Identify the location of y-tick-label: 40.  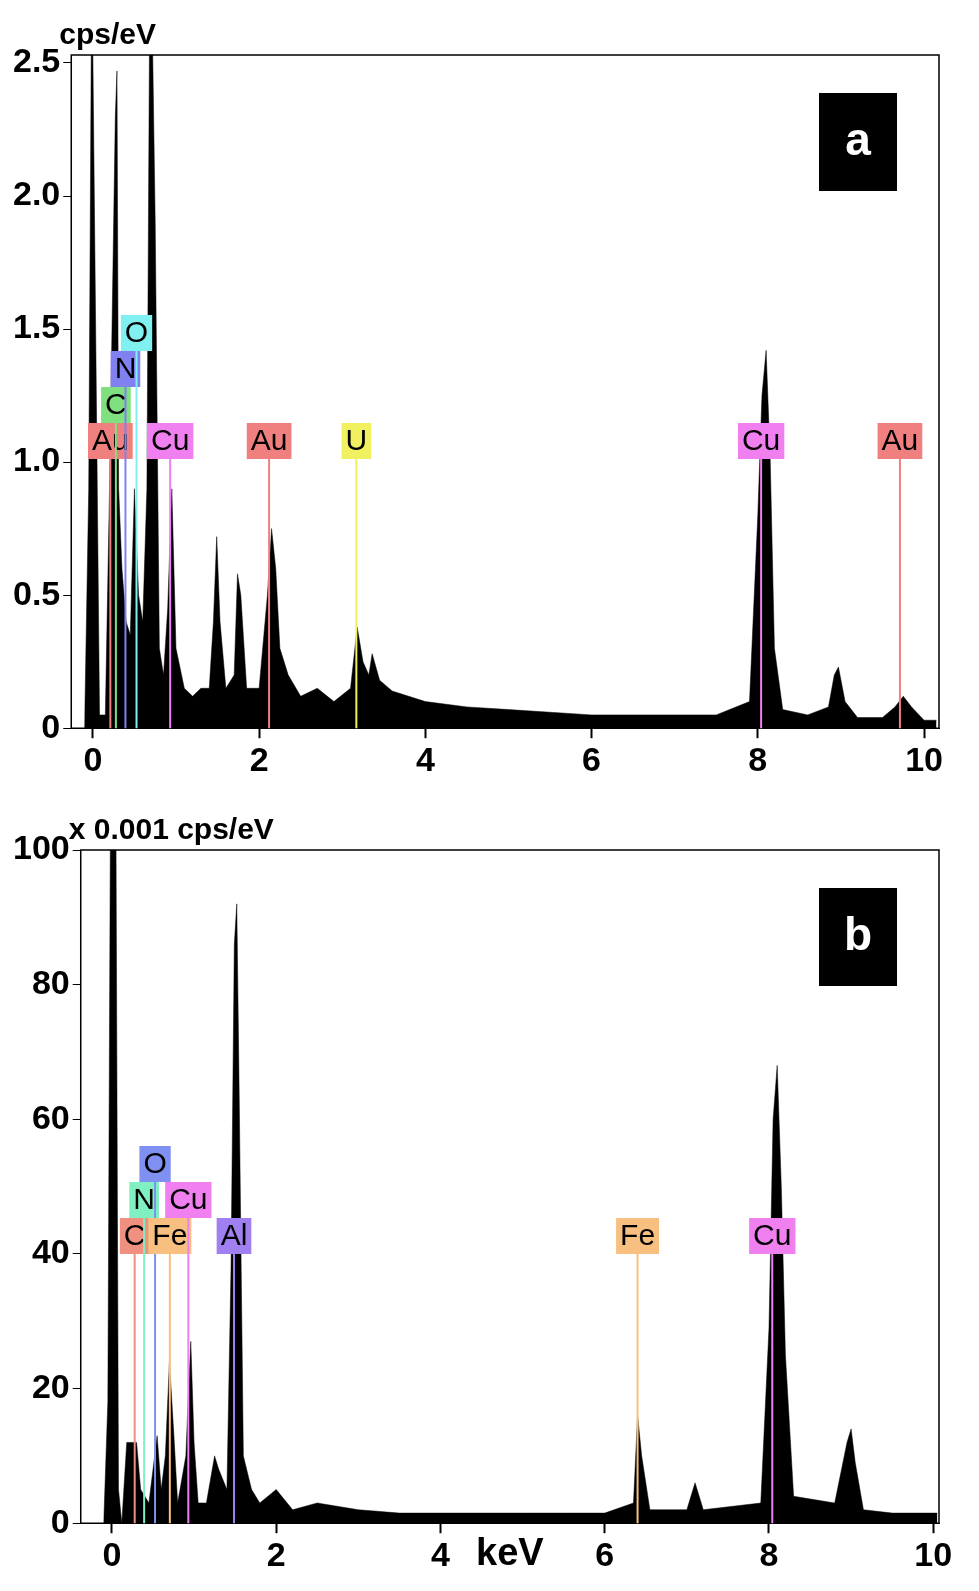
(50, 1251).